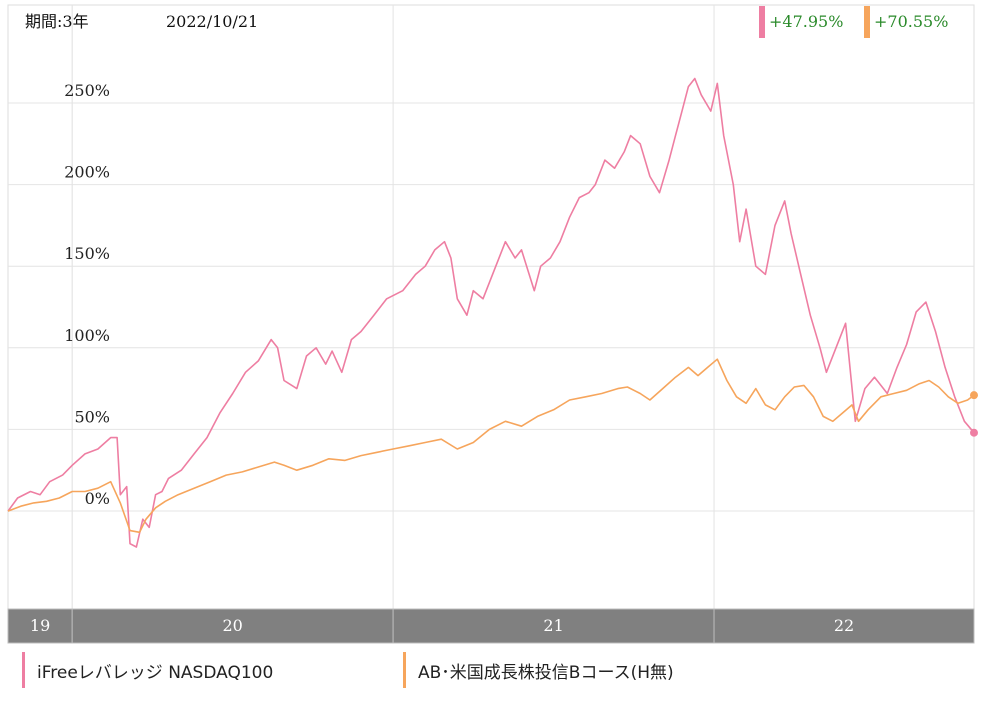 This screenshot has width=983, height=701. I want to click on legend-label-1: iFreeレバレッジ NASDAQ100, so click(155, 672).